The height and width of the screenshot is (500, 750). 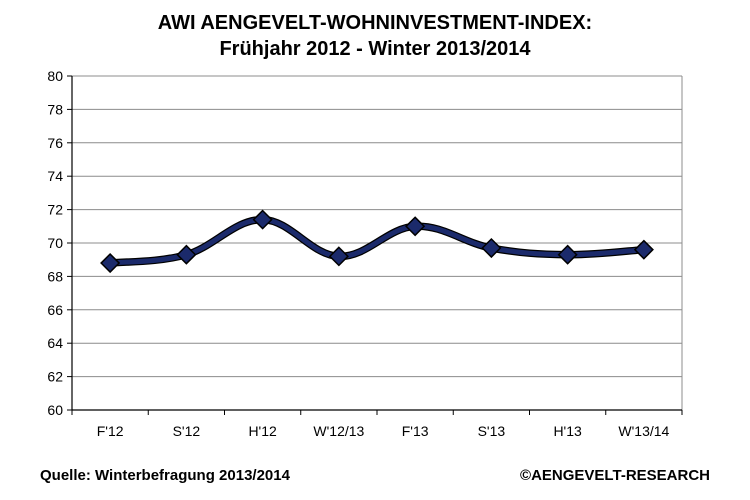 What do you see at coordinates (55, 377) in the screenshot?
I see `y-tick-label: 62` at bounding box center [55, 377].